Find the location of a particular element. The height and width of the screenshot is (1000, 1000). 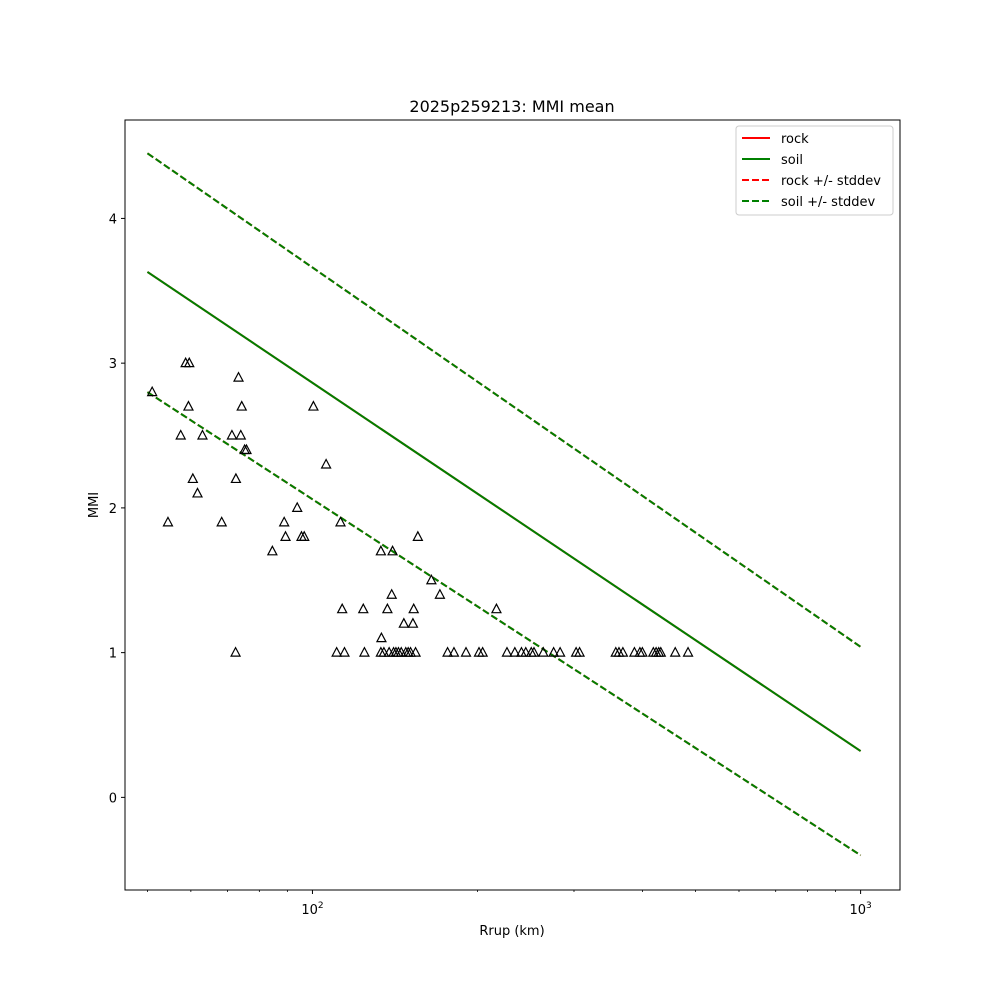

legend: rock soil rock +/- stddev soil +/- stddev is located at coordinates (814, 170).